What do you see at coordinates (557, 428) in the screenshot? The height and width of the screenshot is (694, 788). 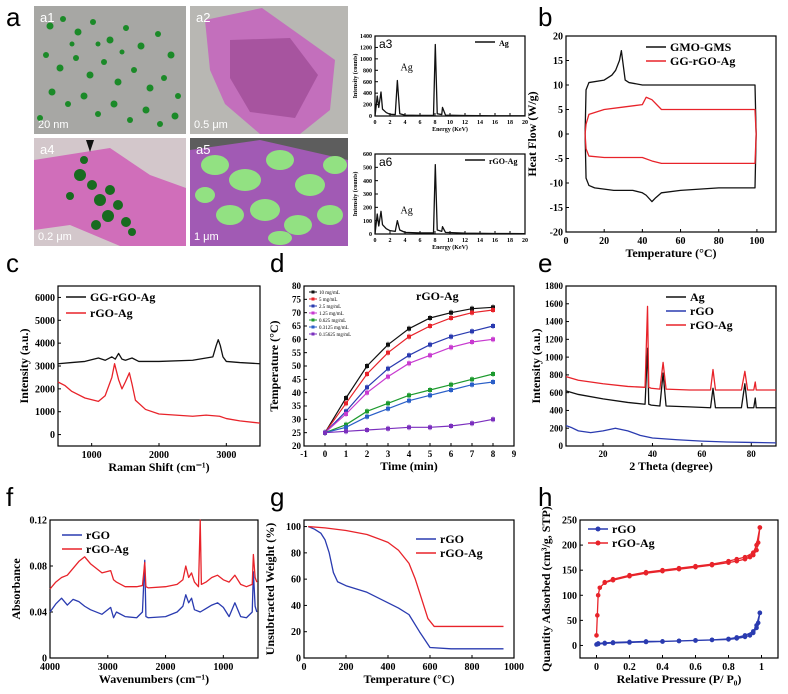 I see `y-tick-label: 200` at bounding box center [557, 428].